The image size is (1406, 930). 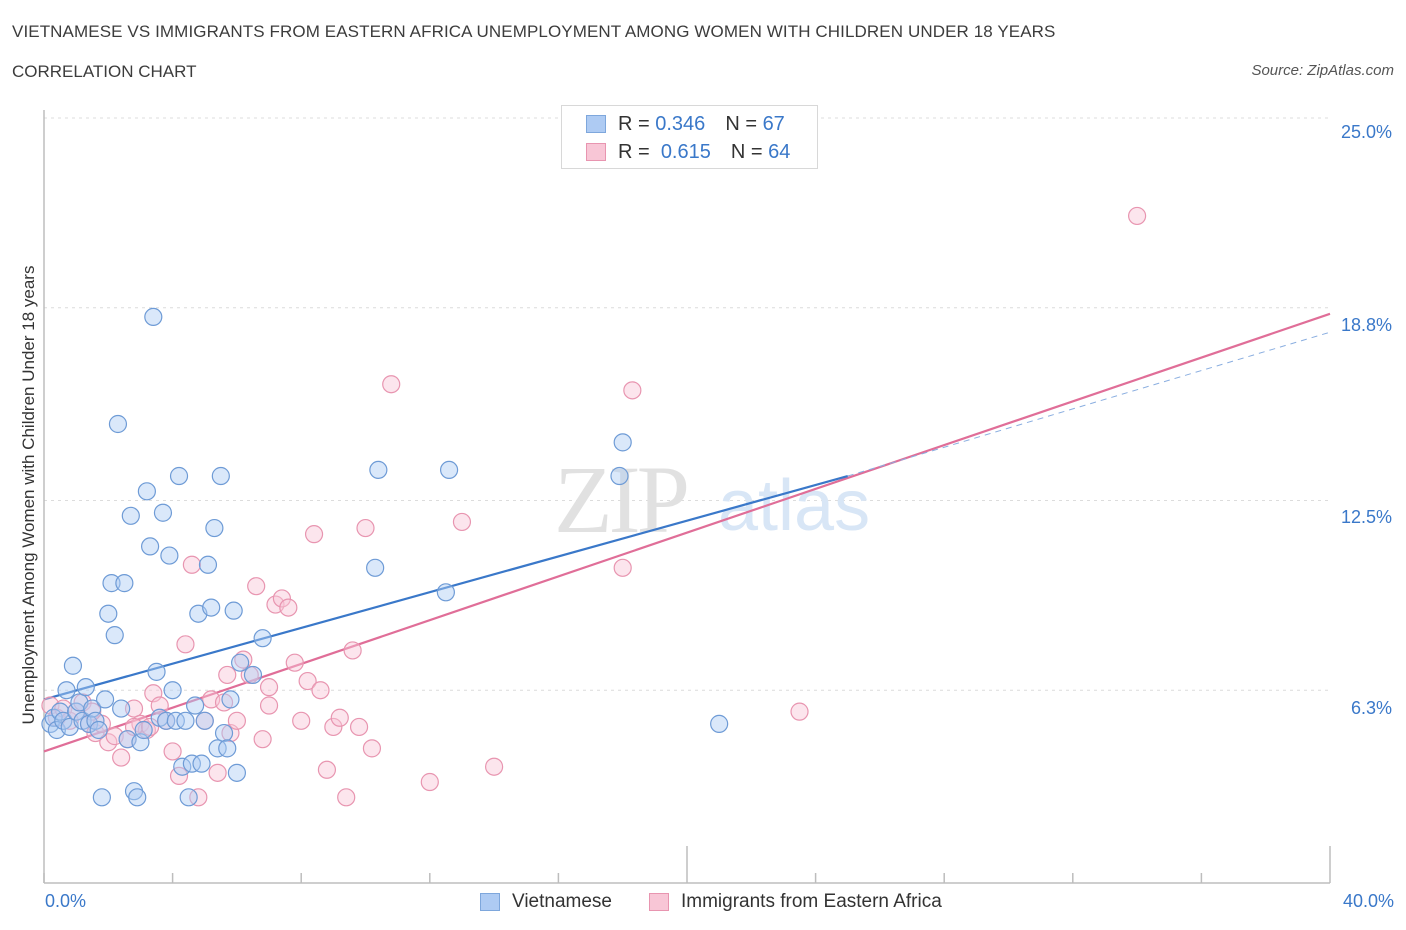 What do you see at coordinates (634, 151) in the screenshot?
I see `legend-r-label: R =` at bounding box center [634, 151].